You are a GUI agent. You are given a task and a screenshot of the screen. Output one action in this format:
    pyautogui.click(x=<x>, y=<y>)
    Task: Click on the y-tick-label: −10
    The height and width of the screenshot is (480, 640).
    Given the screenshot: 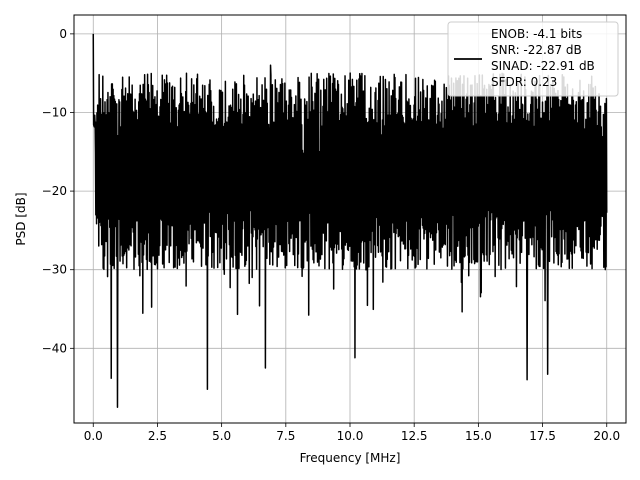 What is the action you would take?
    pyautogui.click(x=54, y=112)
    